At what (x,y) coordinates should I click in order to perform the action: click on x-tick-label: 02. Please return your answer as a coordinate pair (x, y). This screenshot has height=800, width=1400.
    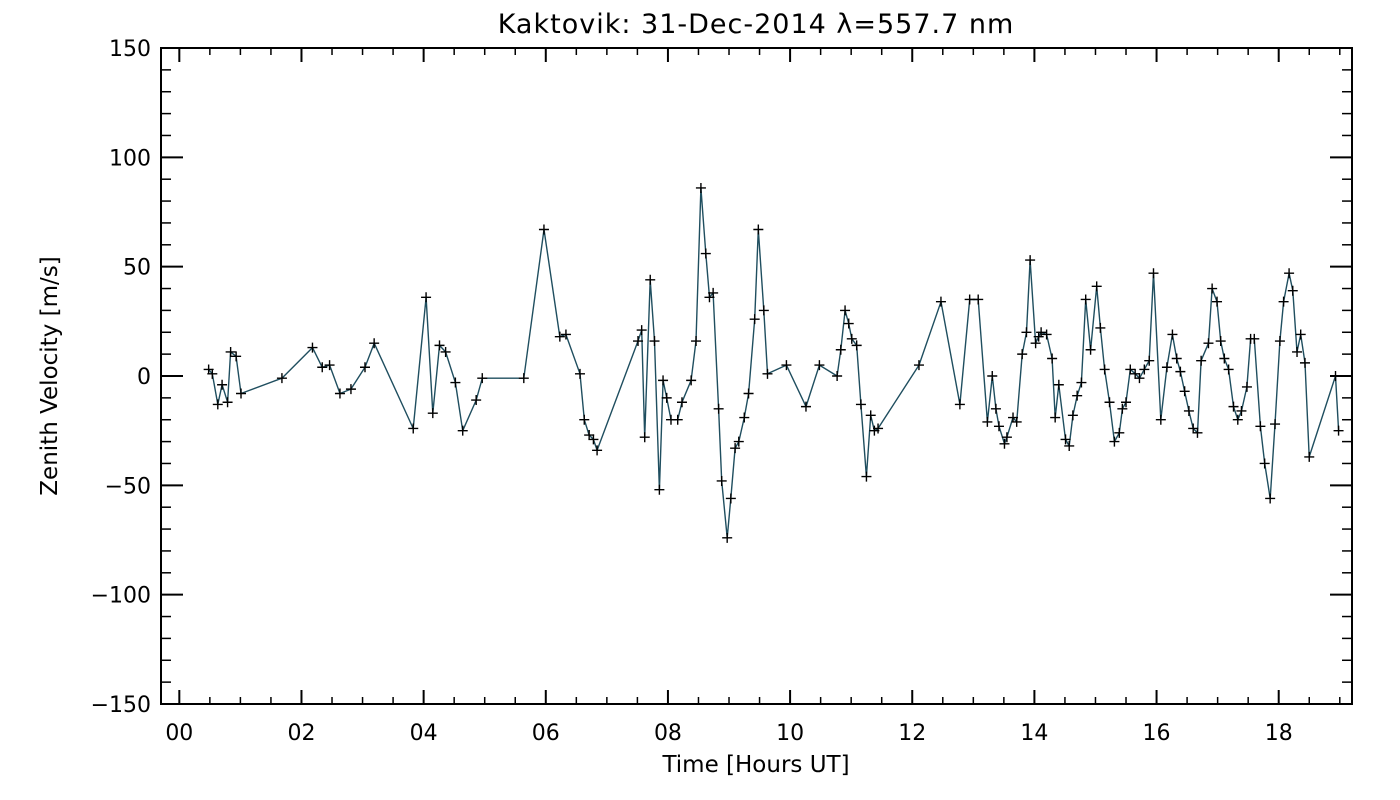
    Looking at the image, I should click on (301, 733).